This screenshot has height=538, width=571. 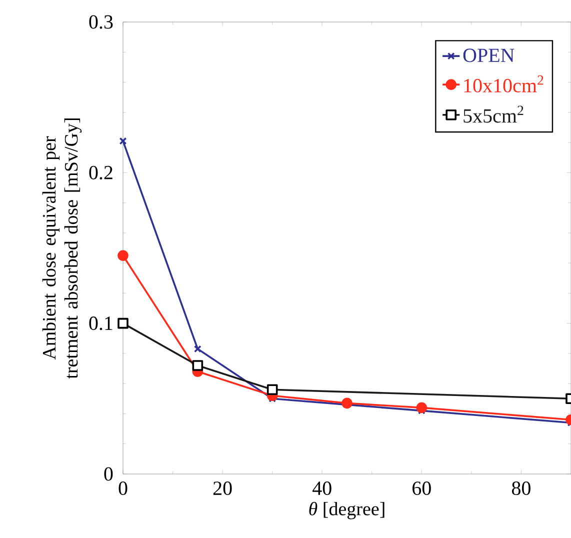 What do you see at coordinates (123, 489) in the screenshot?
I see `x-tick-label: 0` at bounding box center [123, 489].